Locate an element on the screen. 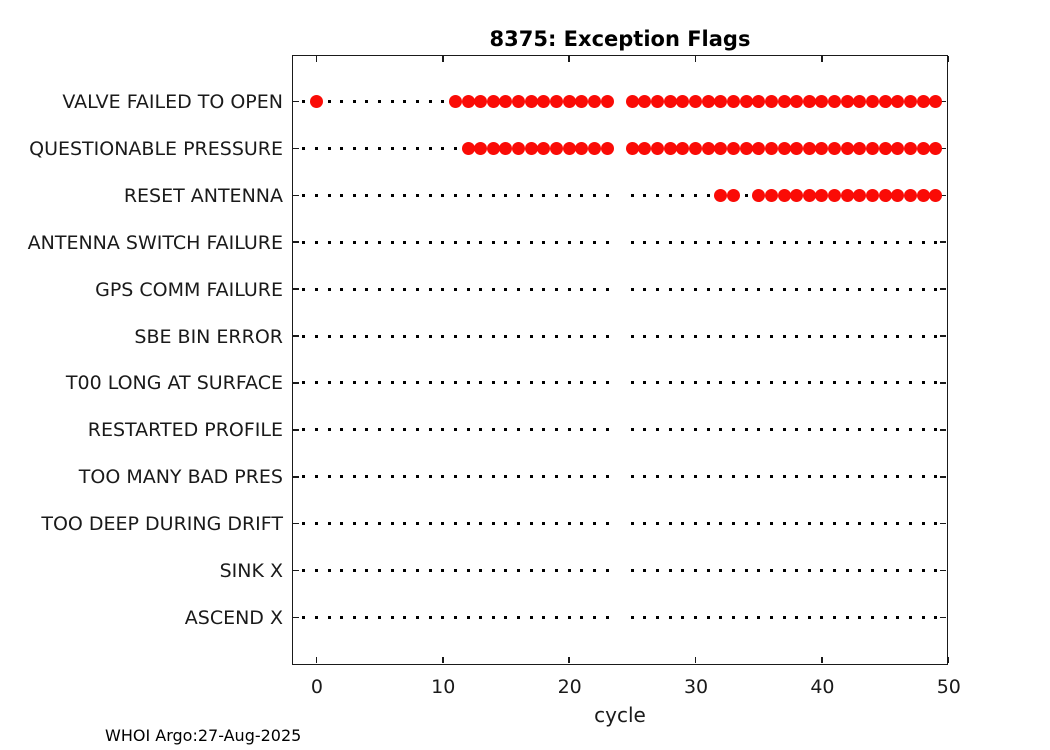  y-tick-right is located at coordinates (943, 430).